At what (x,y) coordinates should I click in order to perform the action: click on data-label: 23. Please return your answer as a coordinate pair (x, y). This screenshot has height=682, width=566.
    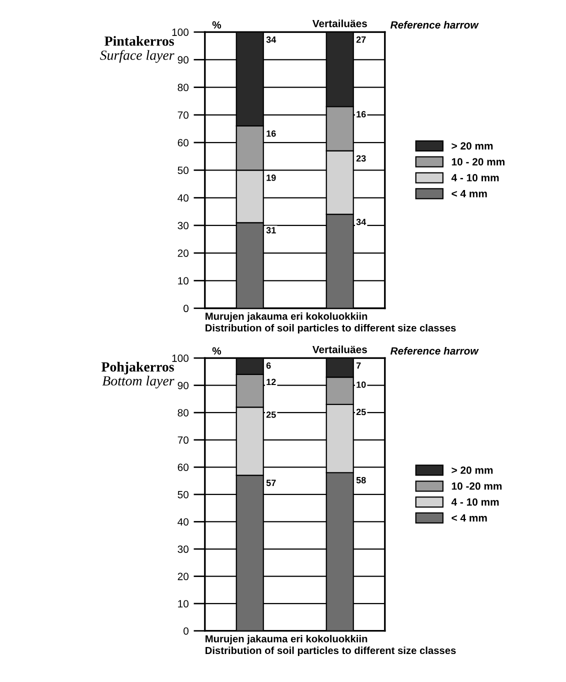
    Looking at the image, I should click on (361, 158).